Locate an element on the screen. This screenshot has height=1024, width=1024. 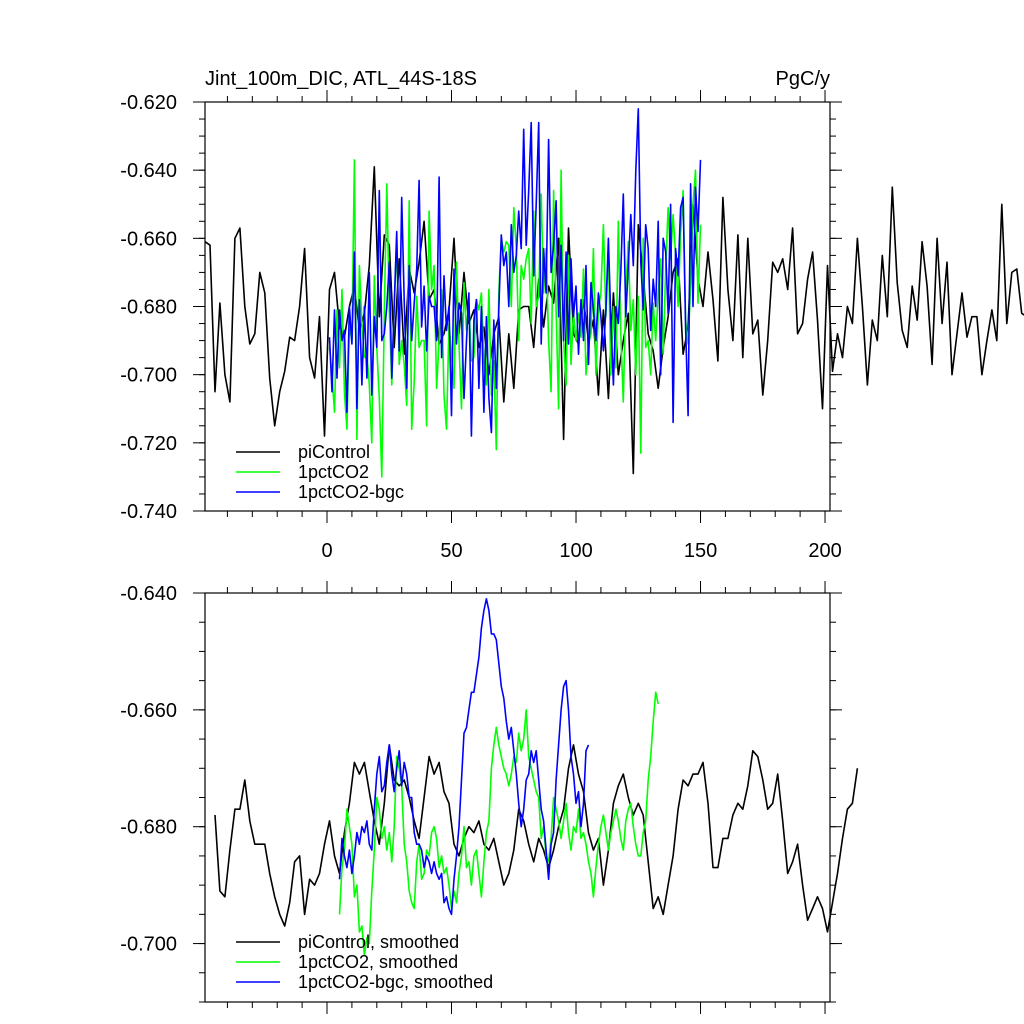
top-ytick-label: -0.720 is located at coordinates (148, 444).